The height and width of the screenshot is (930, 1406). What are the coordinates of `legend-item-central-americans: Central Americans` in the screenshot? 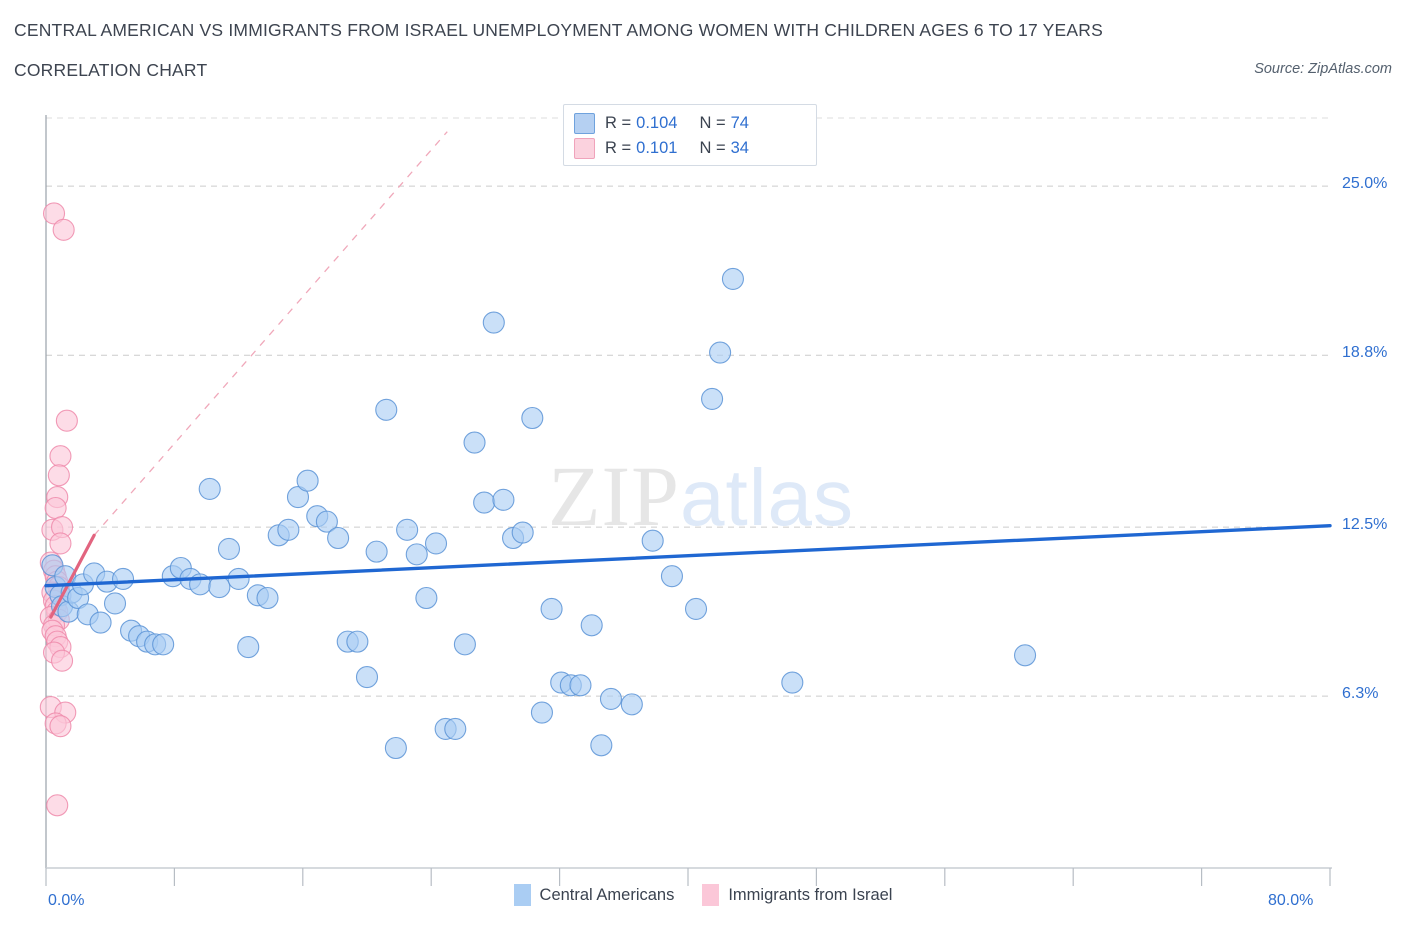 It's located at (594, 895).